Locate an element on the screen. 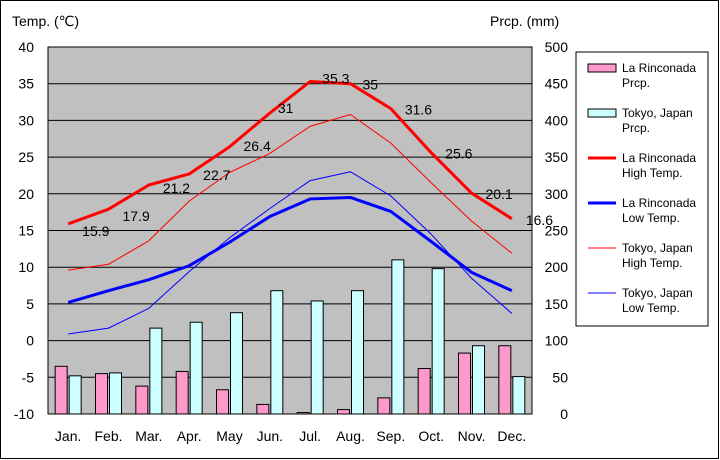 The width and height of the screenshot is (720, 460). legend-label: Tokyo, Japan Prcp. is located at coordinates (657, 120).